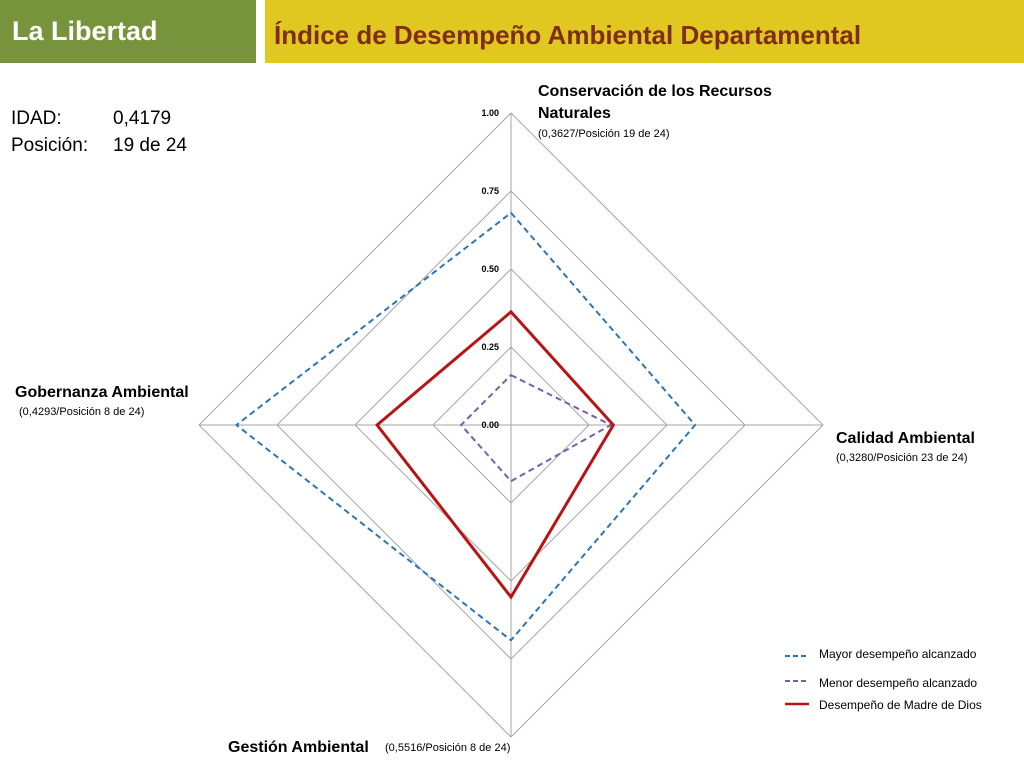  Describe the element at coordinates (898, 683) in the screenshot. I see `legend-label-min: Menor desempeño alcanzado` at that location.